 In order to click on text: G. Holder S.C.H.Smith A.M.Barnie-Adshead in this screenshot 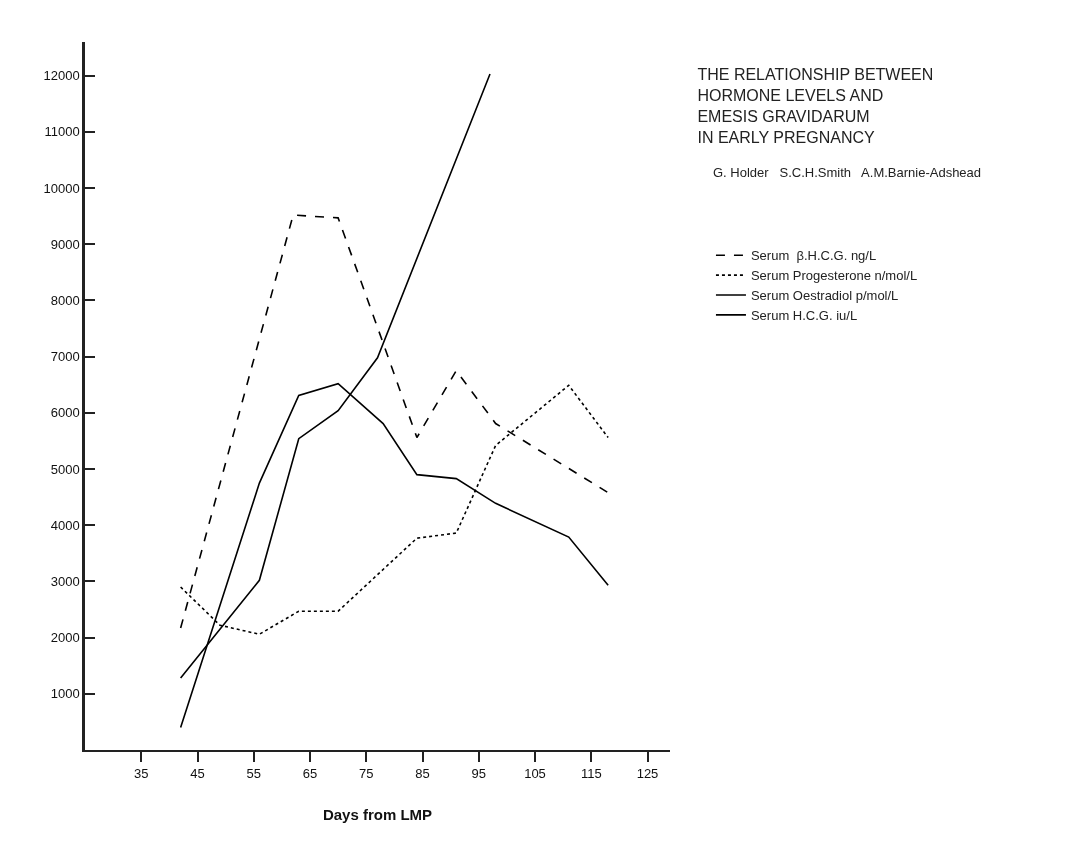, I will do `click(847, 172)`.